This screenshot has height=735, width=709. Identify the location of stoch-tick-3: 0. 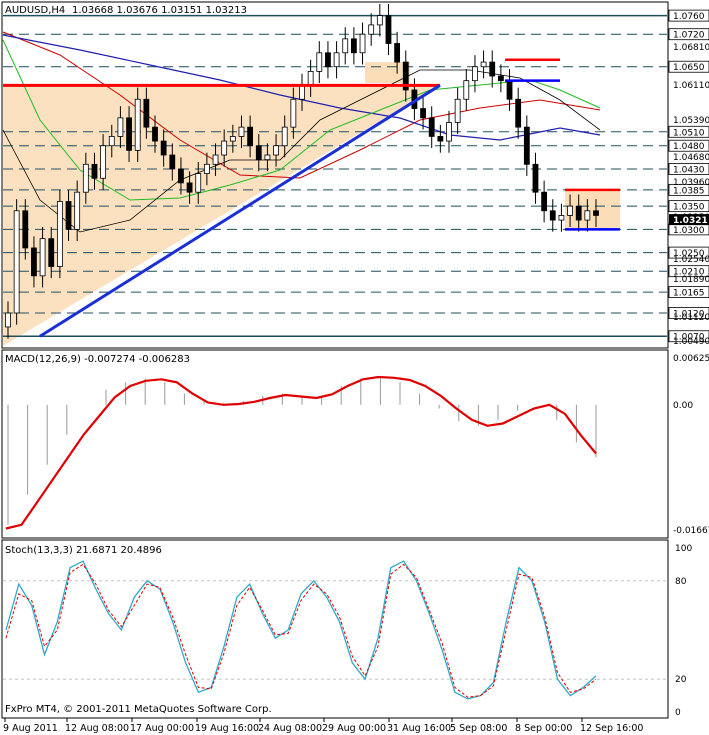
(678, 713).